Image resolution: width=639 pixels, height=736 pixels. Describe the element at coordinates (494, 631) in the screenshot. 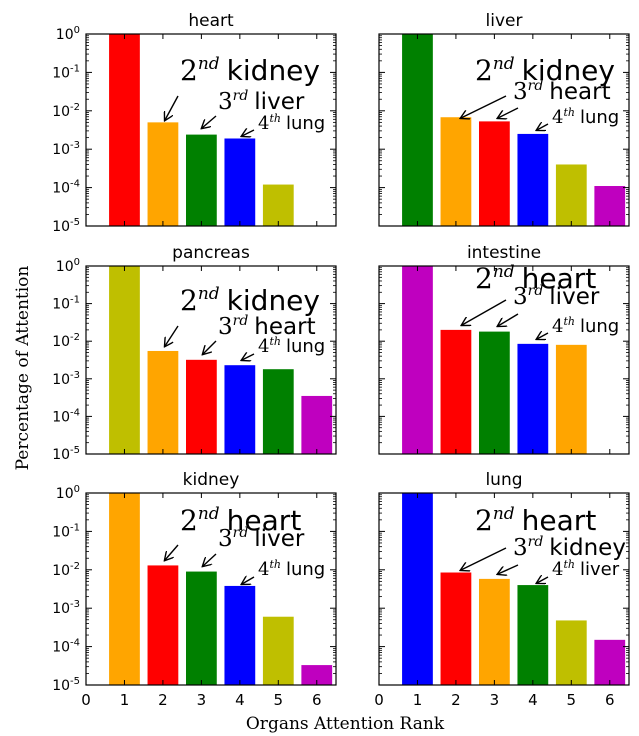

I see `bar-rank-3-kidney` at that location.